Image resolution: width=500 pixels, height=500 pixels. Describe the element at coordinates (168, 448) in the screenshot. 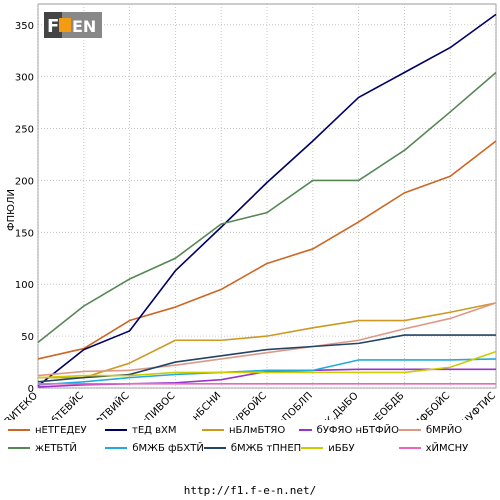

I see `legend-label: бМЖБ фБХТЙ` at that location.